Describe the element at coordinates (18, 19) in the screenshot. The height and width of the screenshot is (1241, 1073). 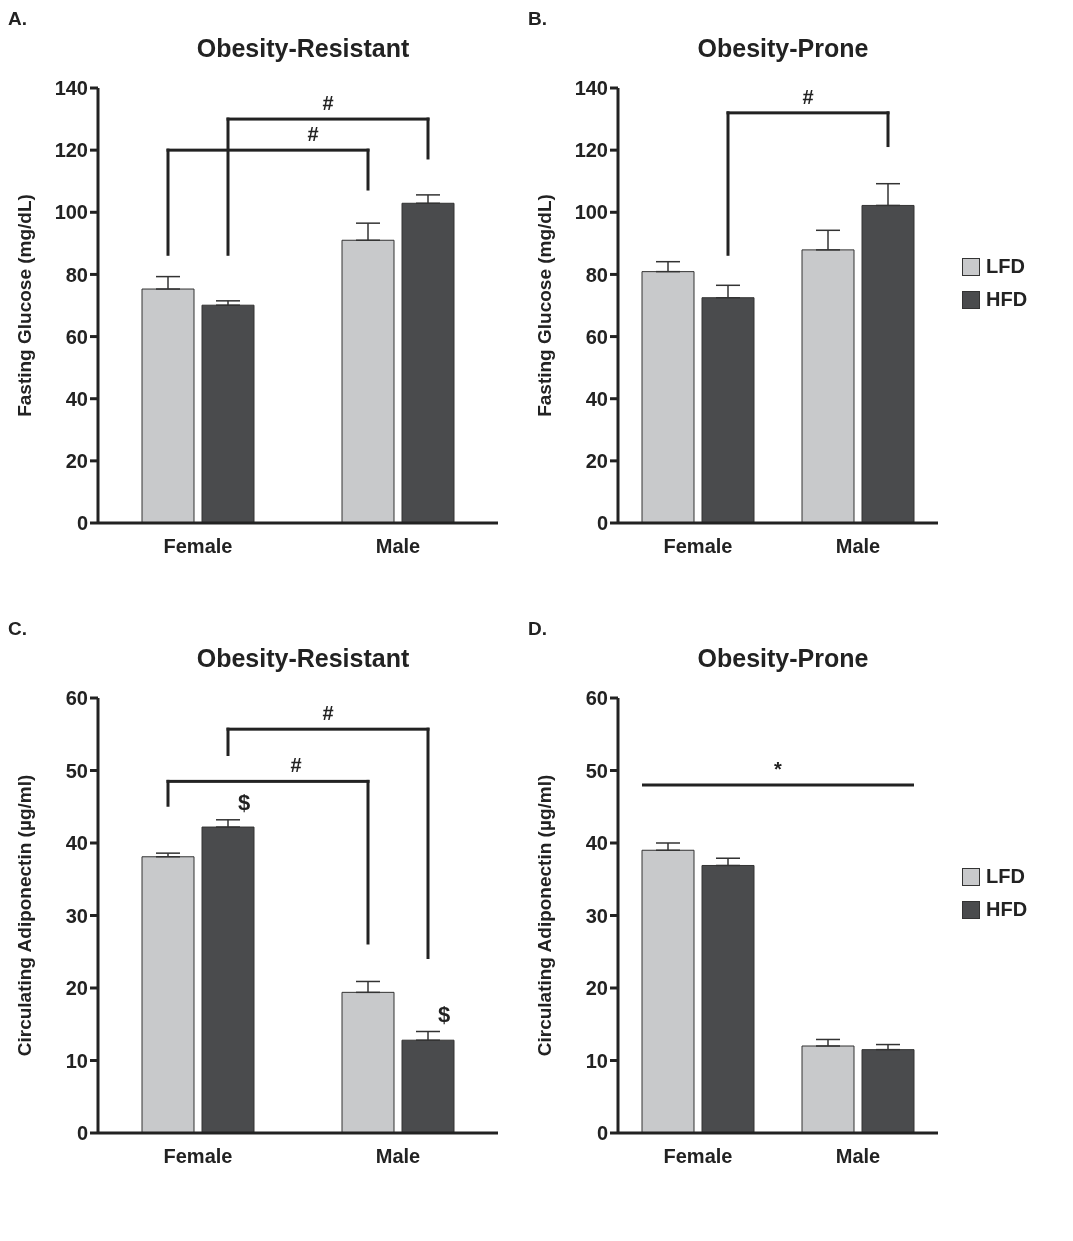
I see `text: A.` at that location.